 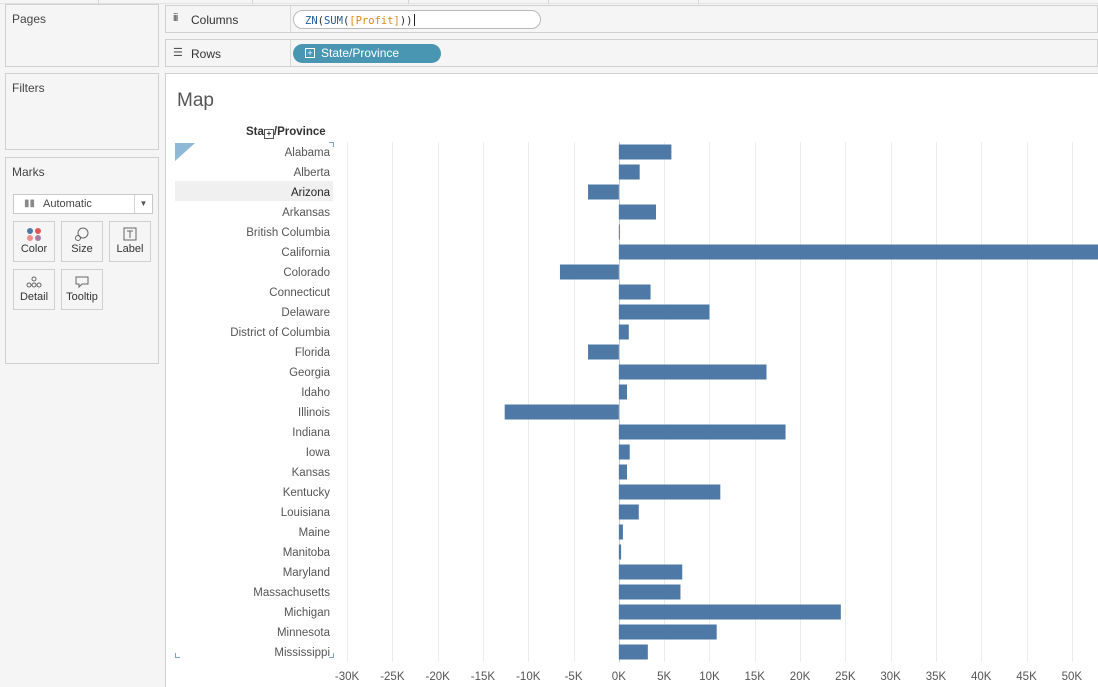 What do you see at coordinates (82, 232) in the screenshot?
I see `size-icon` at bounding box center [82, 232].